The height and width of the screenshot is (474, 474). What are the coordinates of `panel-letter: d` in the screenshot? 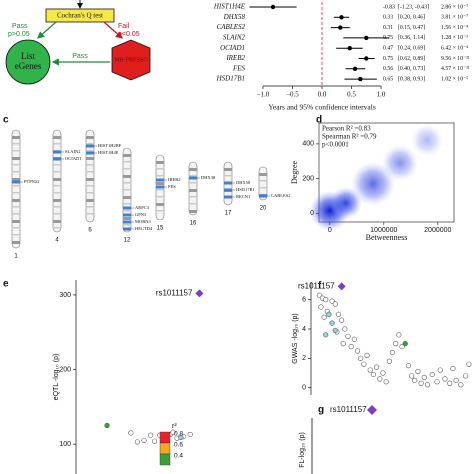 It's located at (319, 120).